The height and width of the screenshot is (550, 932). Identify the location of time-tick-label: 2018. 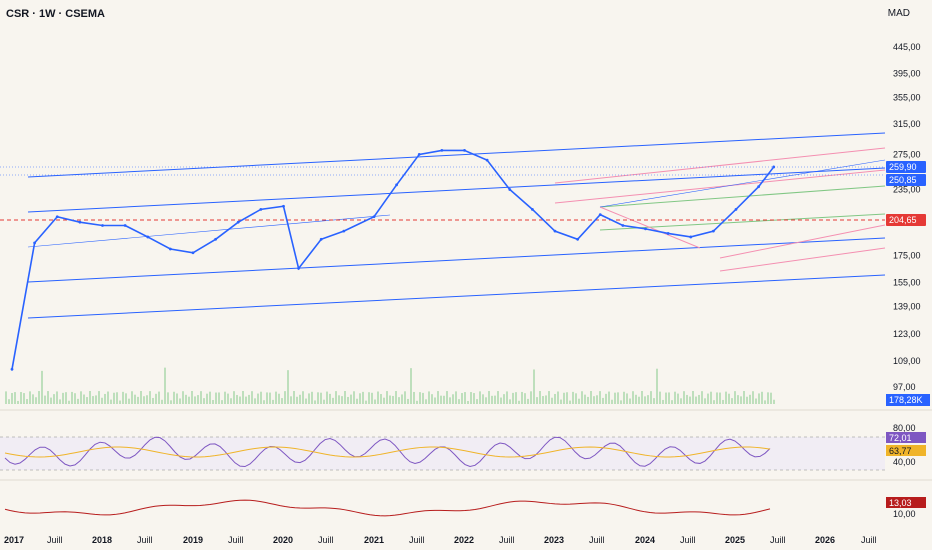
(102, 540).